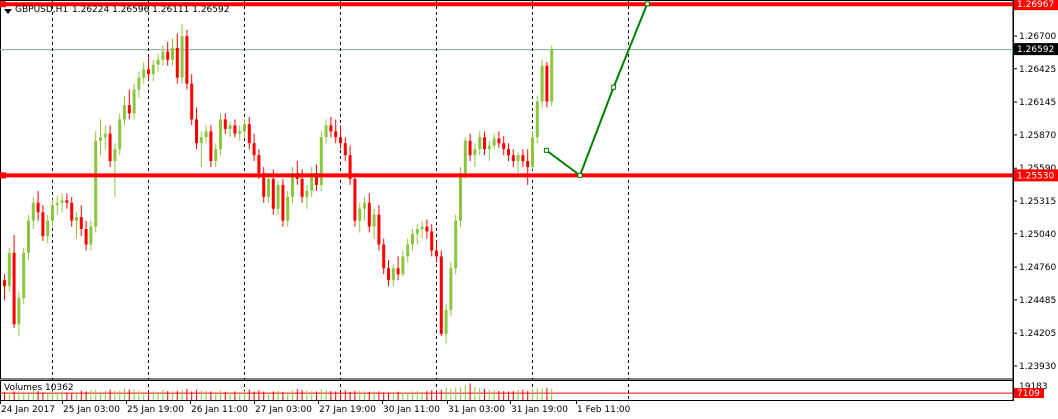 Image resolution: width=1058 pixels, height=419 pixels. What do you see at coordinates (1037, 37) in the screenshot?
I see `price-tick-label: 1.26700` at bounding box center [1037, 37].